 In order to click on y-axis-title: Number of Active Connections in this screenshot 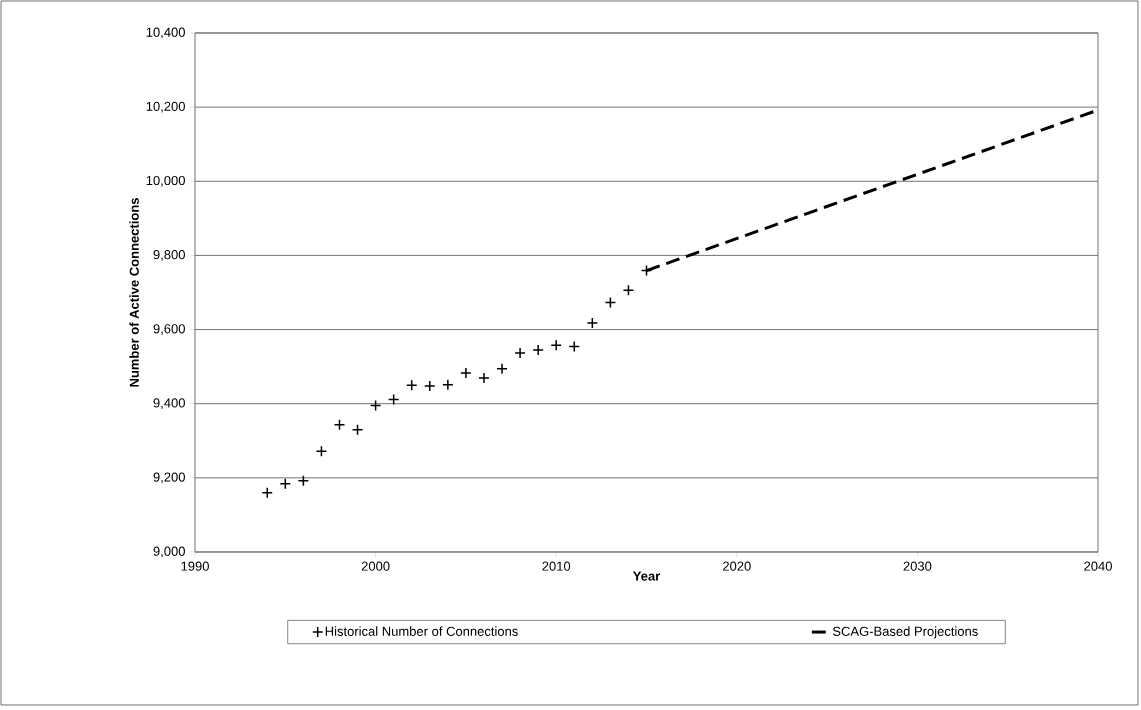, I will do `click(134, 292)`.